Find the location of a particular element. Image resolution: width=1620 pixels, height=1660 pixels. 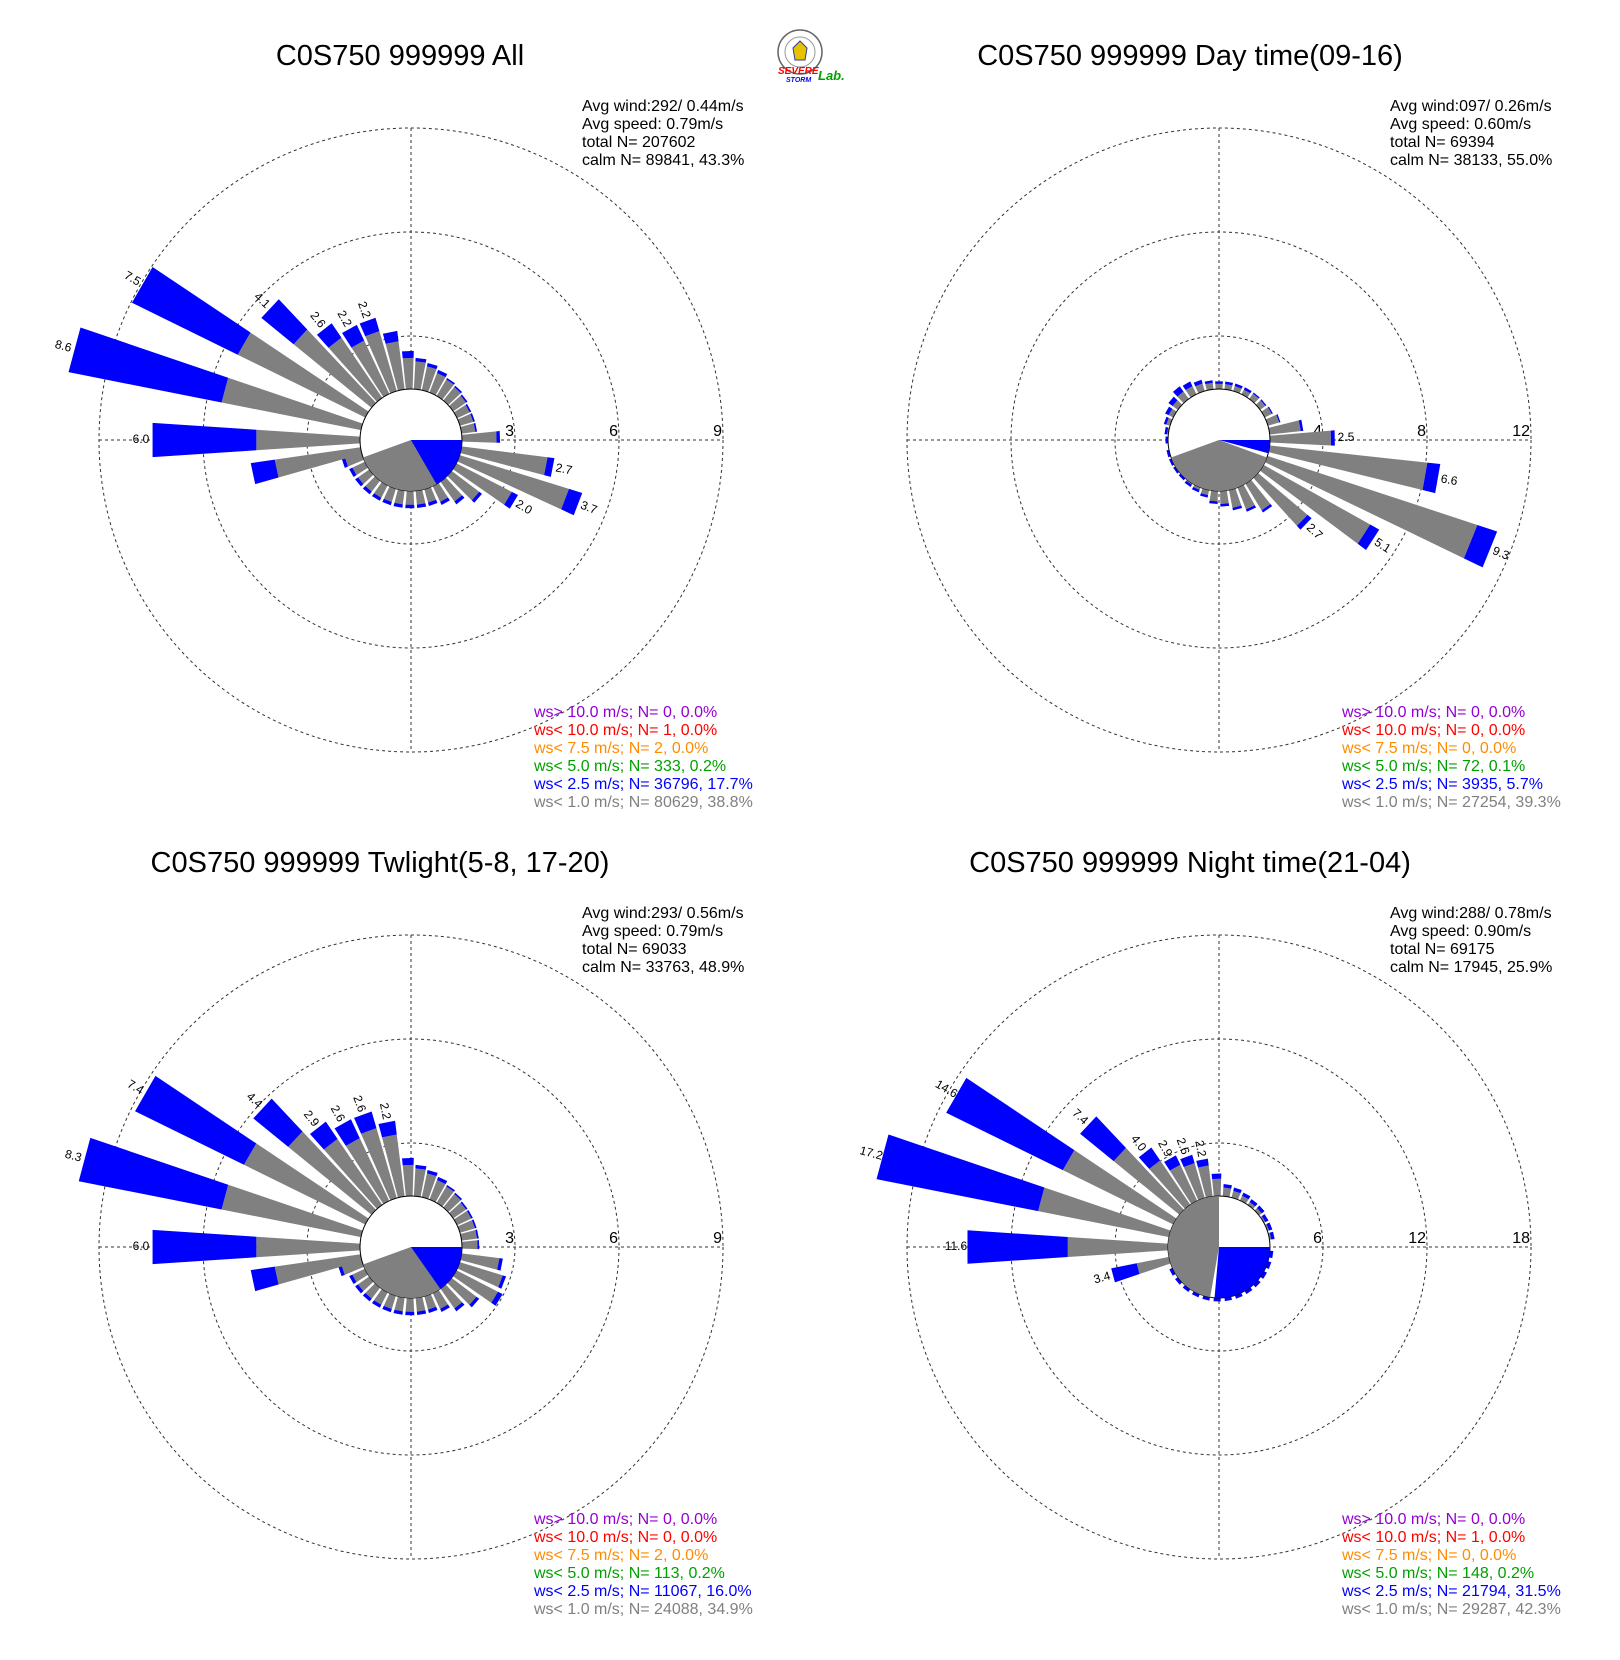

legend-entry: ws> 10.0 m/s; N= 0, 0.0% is located at coordinates (1433, 1519).